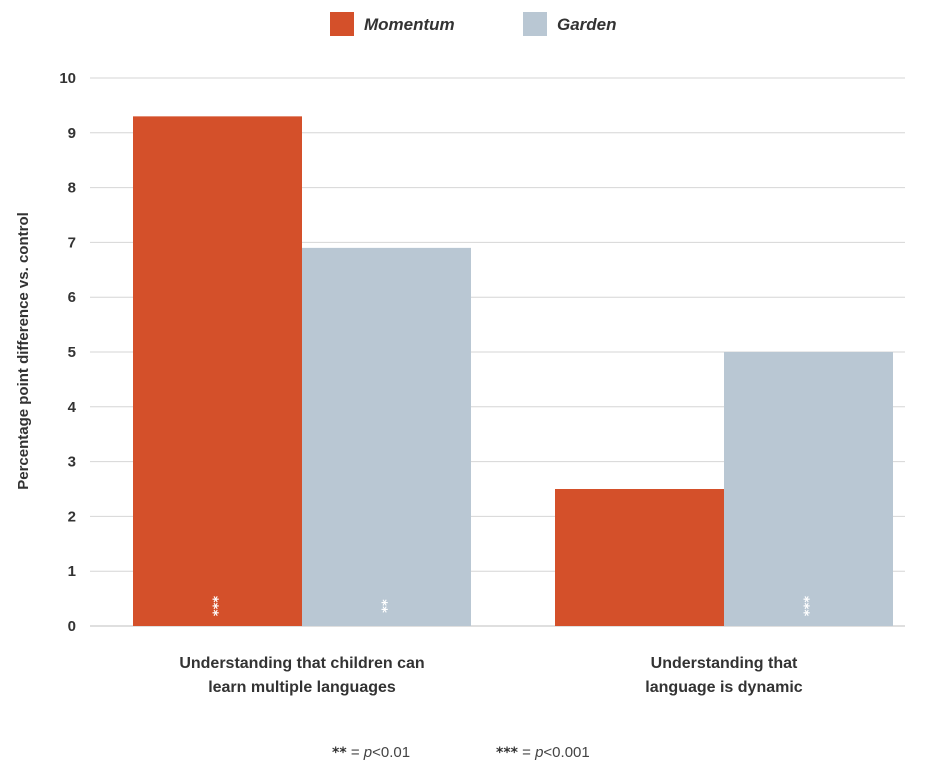 Image resolution: width=934 pixels, height=763 pixels. What do you see at coordinates (301, 663) in the screenshot?
I see `x-category-label: Understanding that children can` at bounding box center [301, 663].